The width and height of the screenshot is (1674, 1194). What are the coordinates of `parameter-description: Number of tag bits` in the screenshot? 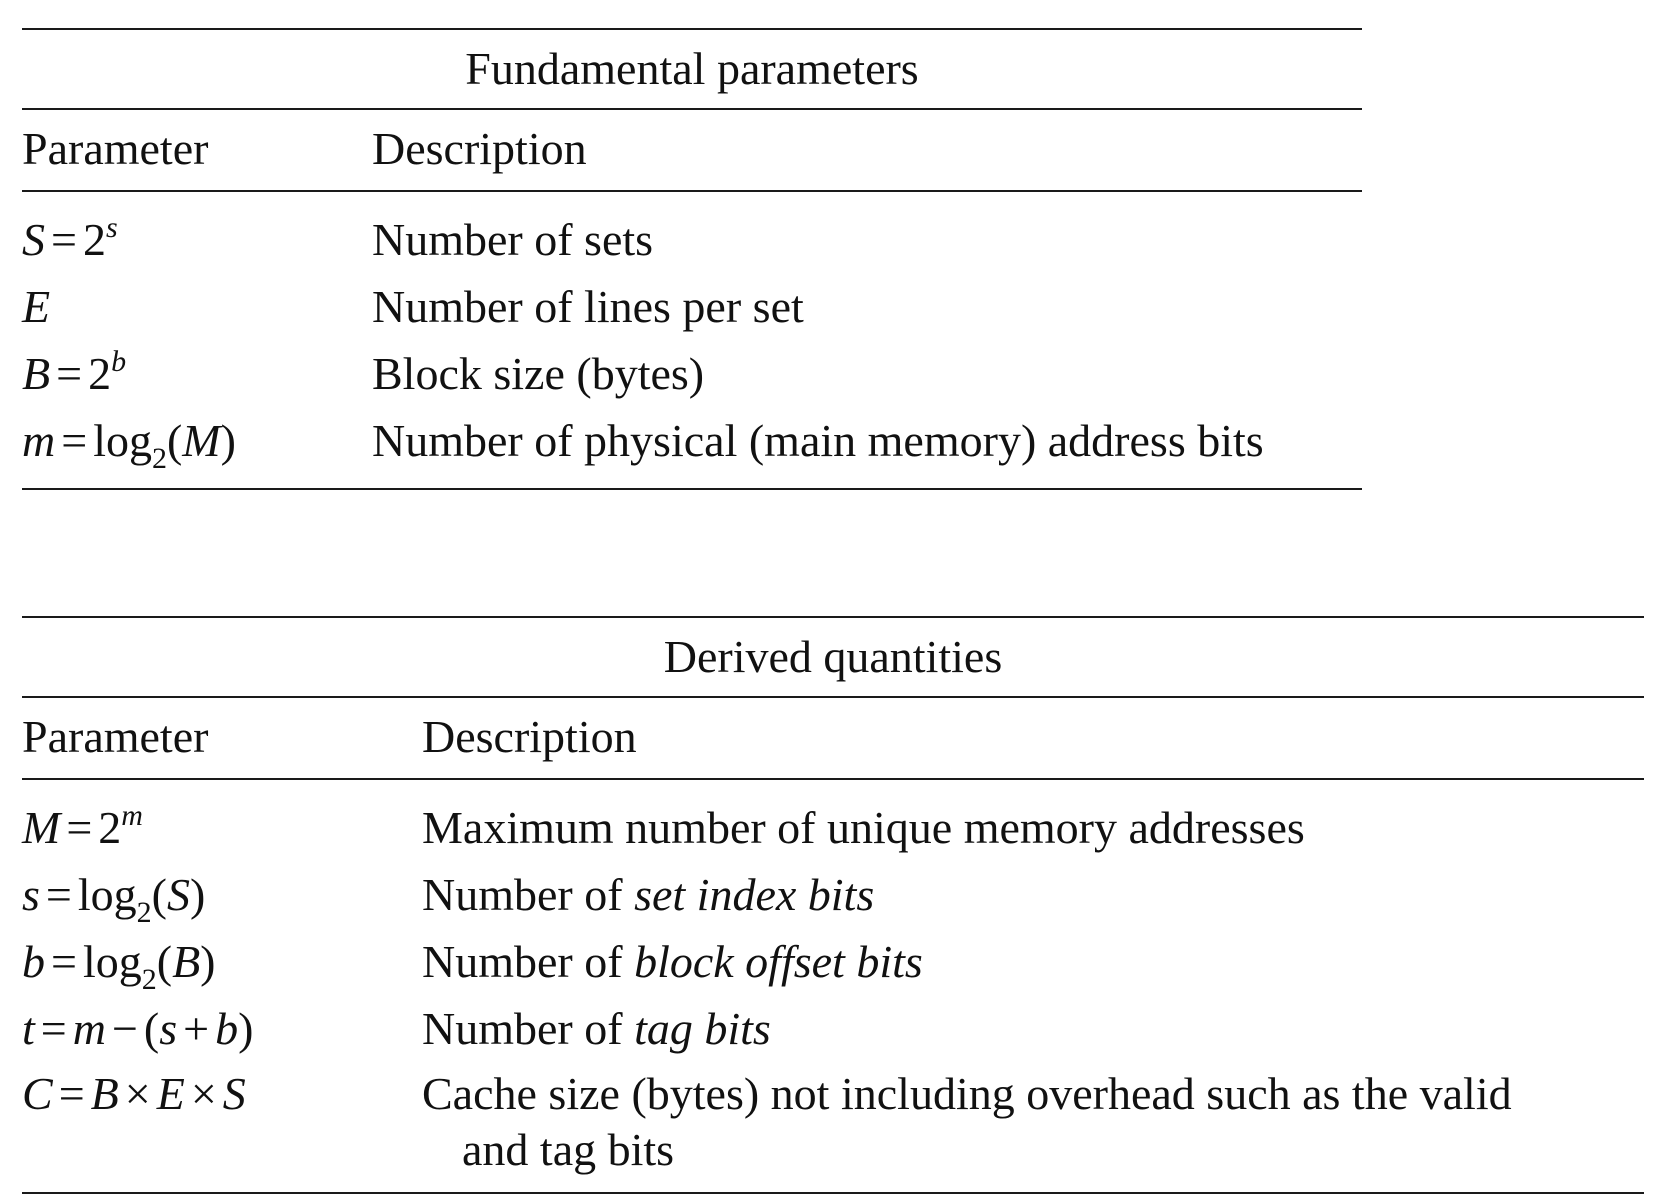 It's located at (1033, 1028).